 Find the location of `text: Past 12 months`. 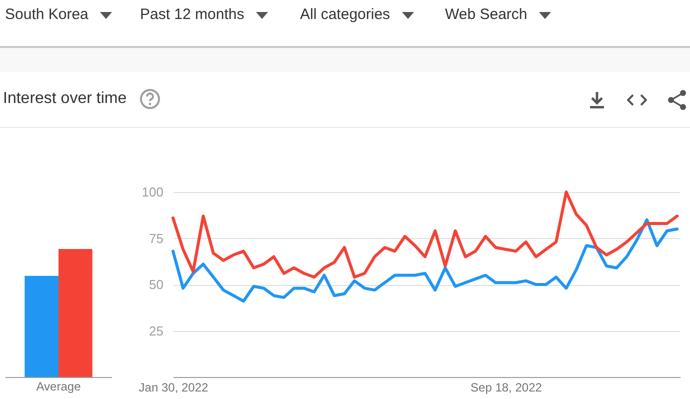

text: Past 12 months is located at coordinates (192, 14).